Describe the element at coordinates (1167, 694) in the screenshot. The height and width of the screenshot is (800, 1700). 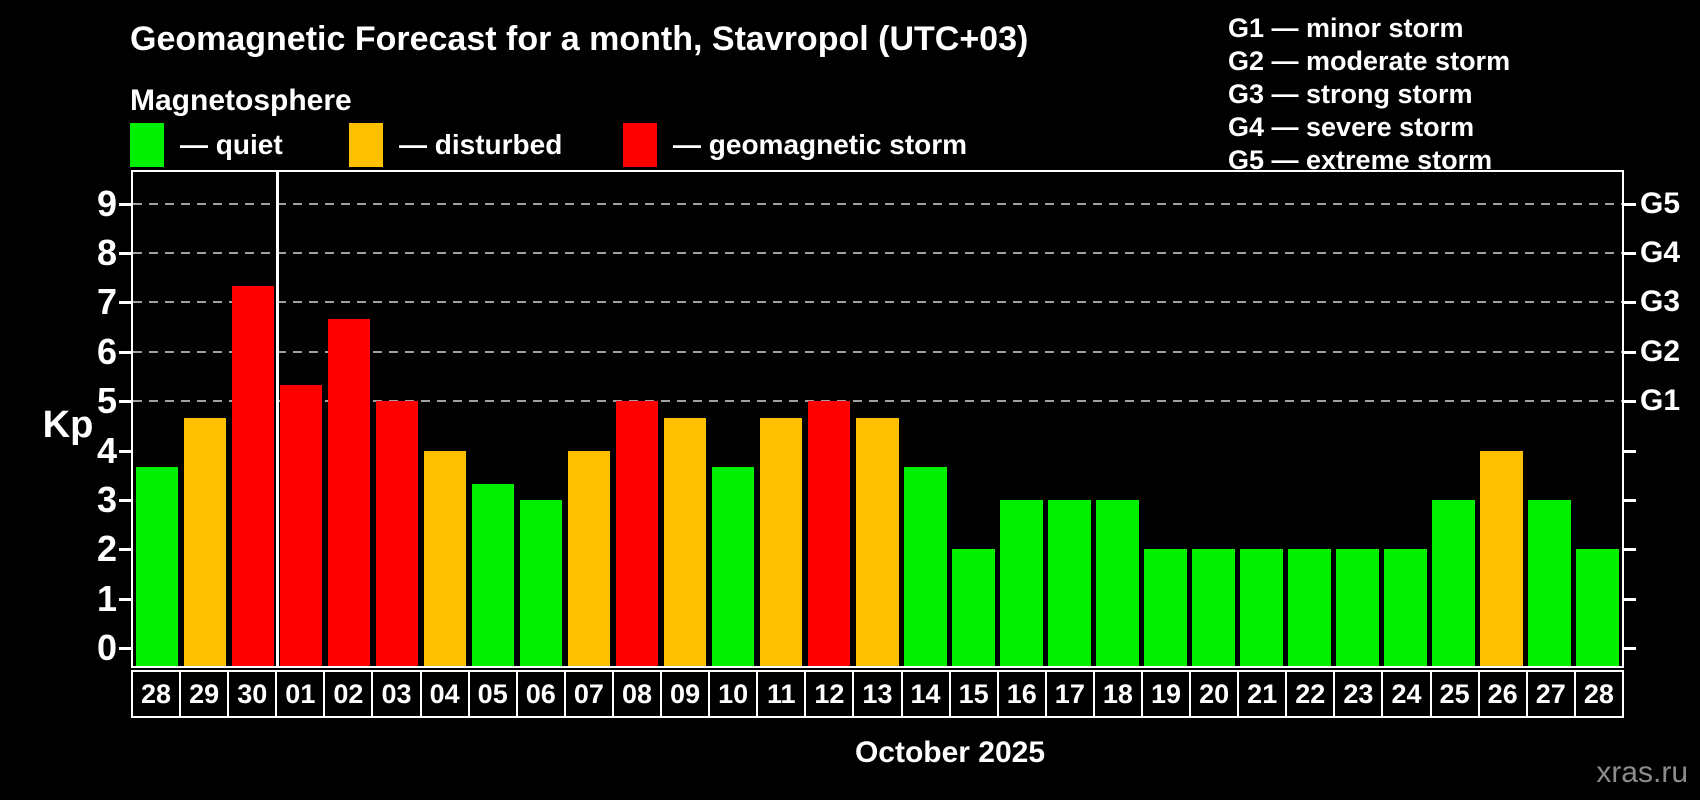
I see `day-label-21-19: 19` at that location.